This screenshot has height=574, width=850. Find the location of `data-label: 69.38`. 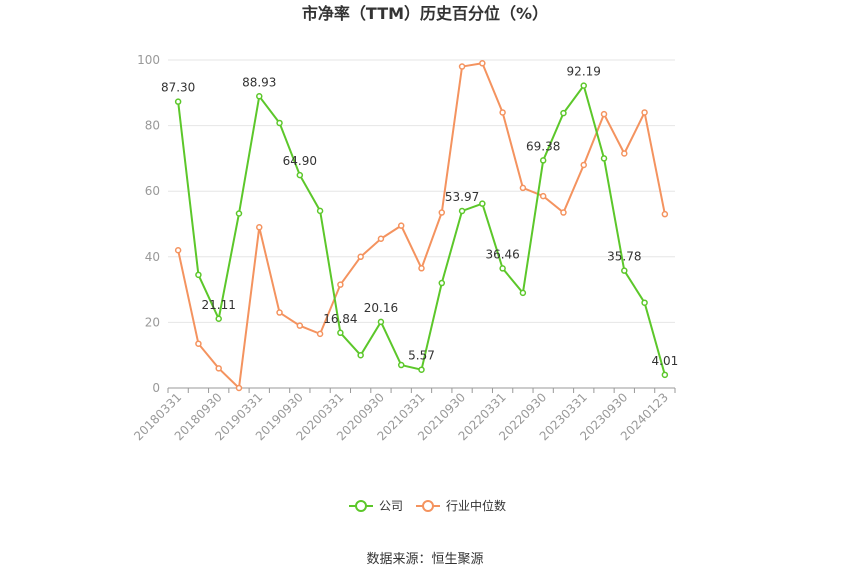

data-label: 69.38 is located at coordinates (543, 146).